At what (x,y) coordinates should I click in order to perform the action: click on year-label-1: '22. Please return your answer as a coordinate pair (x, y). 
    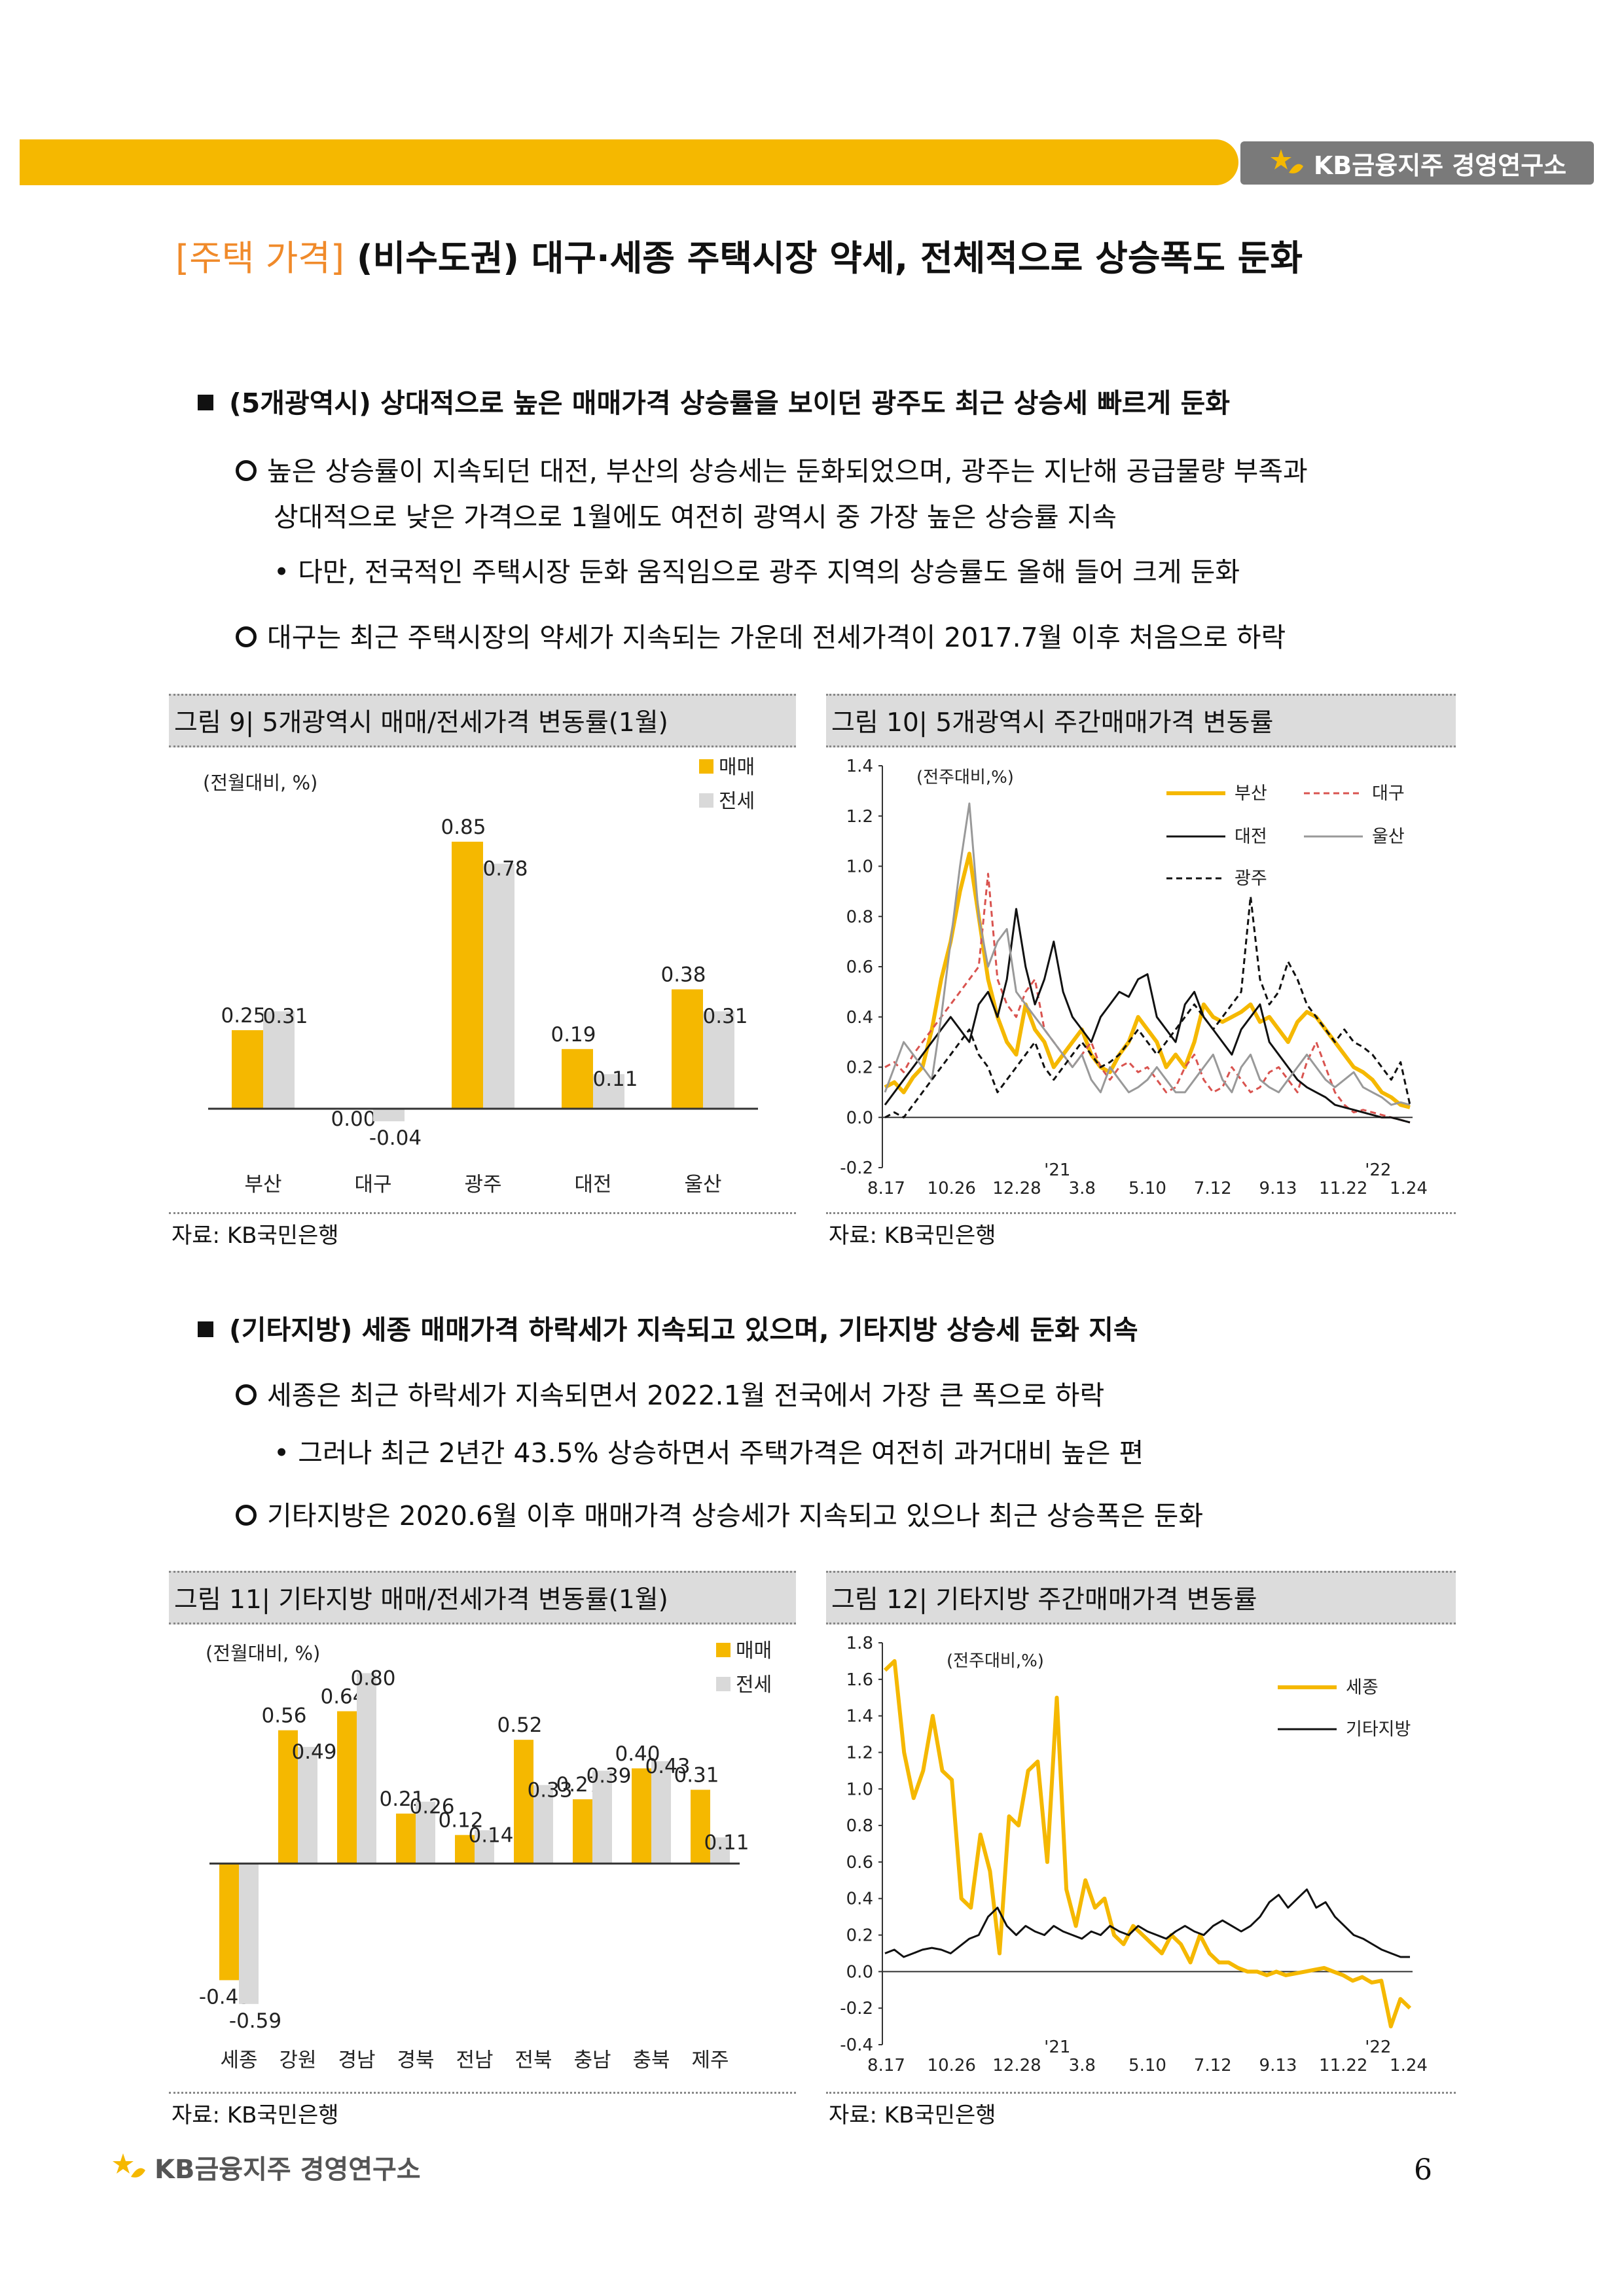
    Looking at the image, I should click on (1378, 2047).